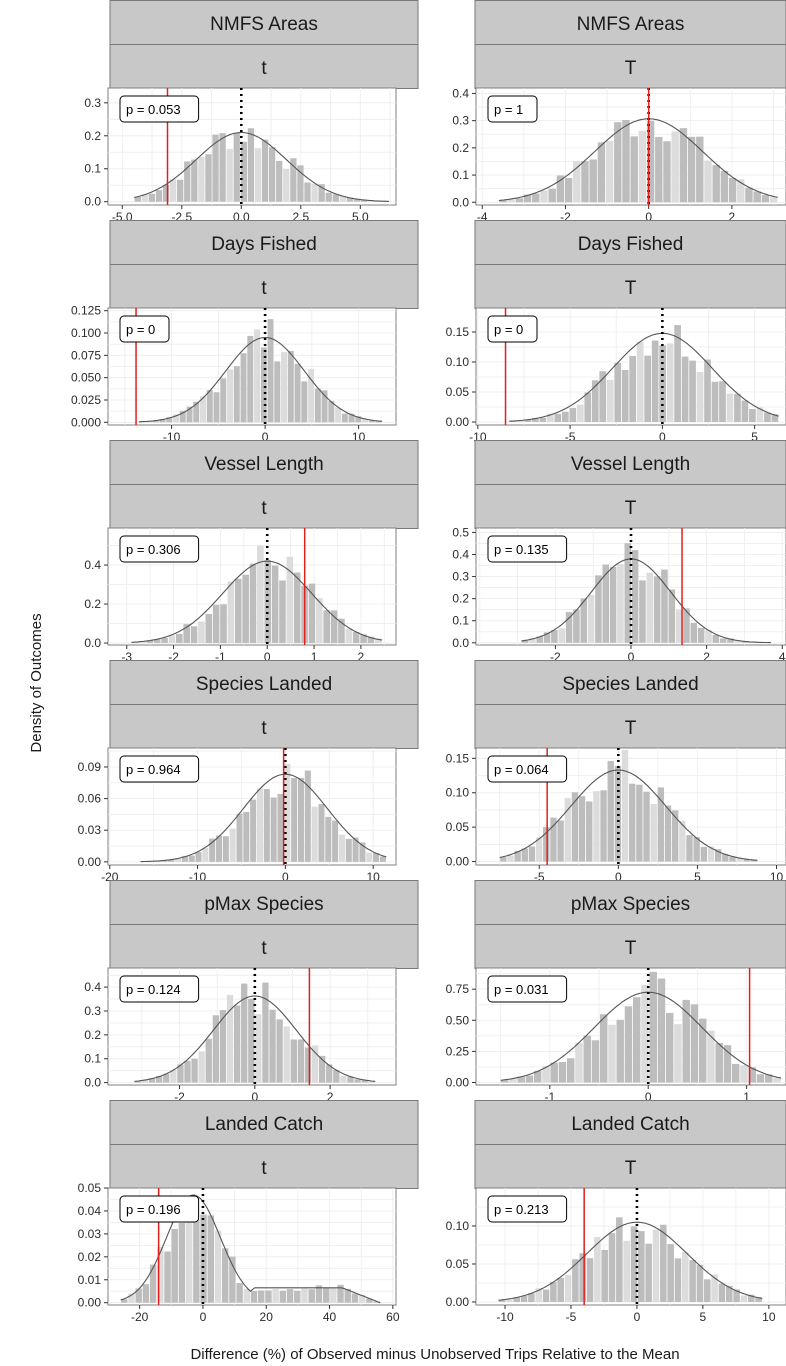 This screenshot has height=1366, width=786. I want to click on pvalue-label: p = 0.135, so click(521, 549).